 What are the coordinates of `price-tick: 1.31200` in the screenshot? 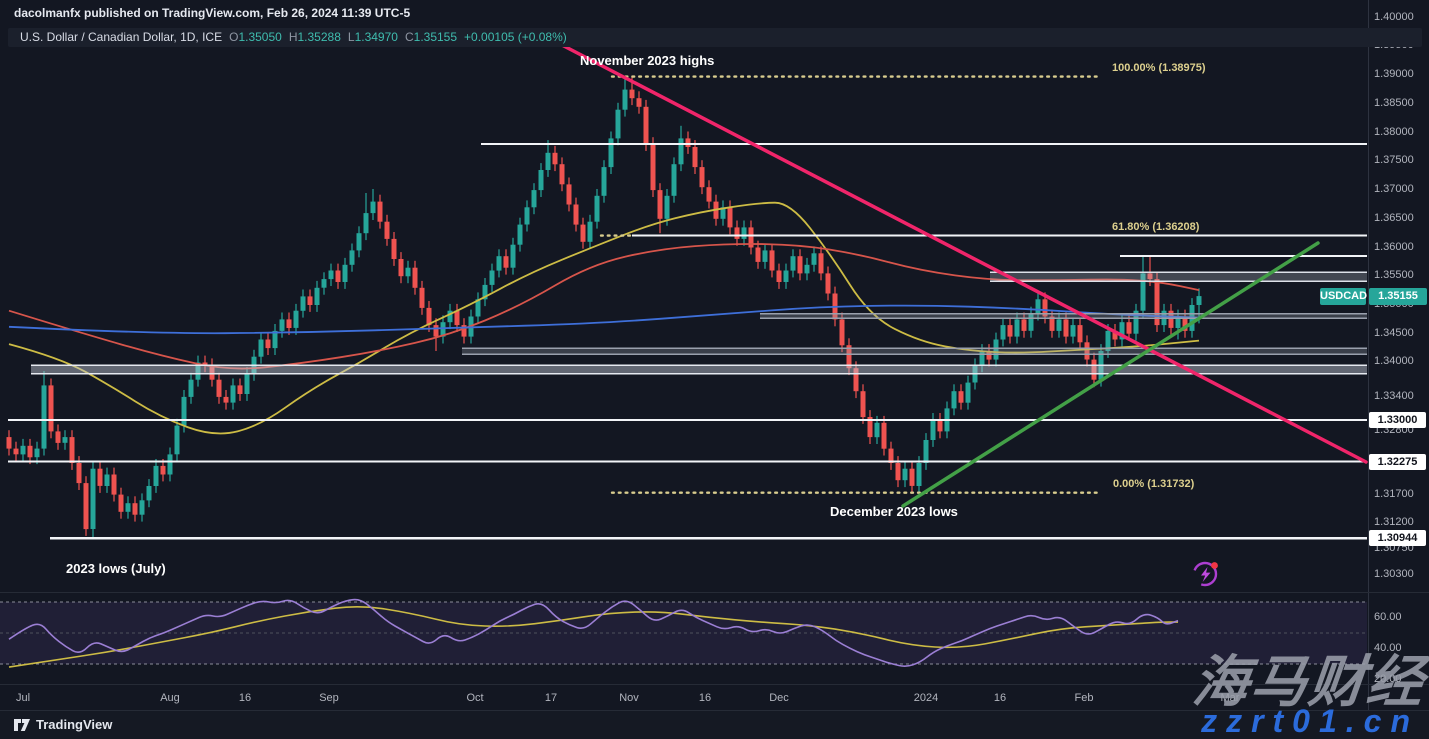 It's located at (1394, 522).